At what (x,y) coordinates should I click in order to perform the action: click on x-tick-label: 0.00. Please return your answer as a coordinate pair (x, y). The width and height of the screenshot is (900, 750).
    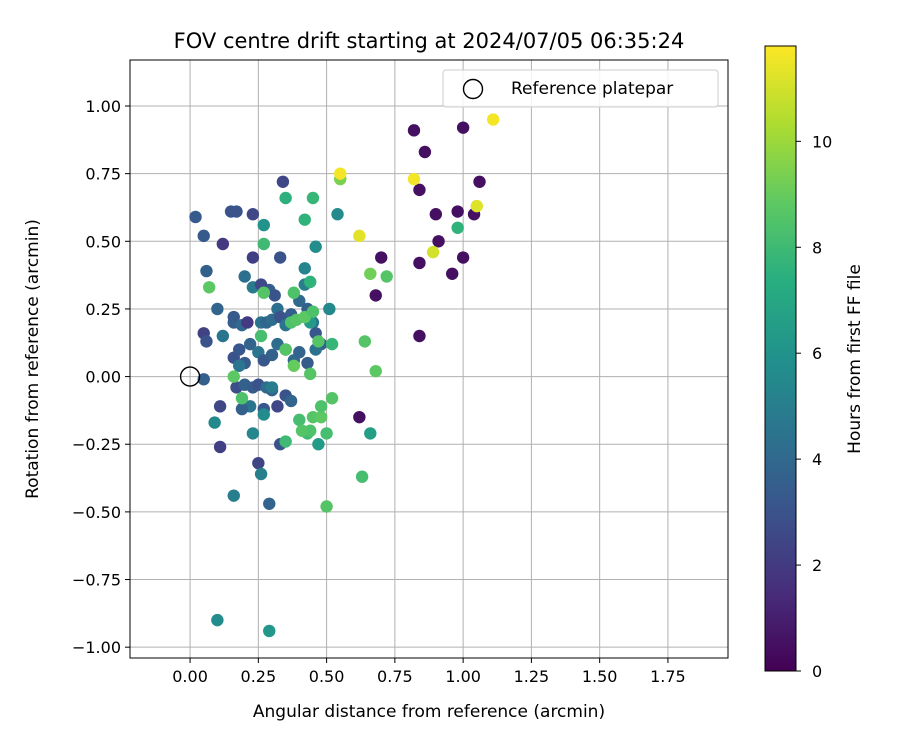
    Looking at the image, I should click on (190, 676).